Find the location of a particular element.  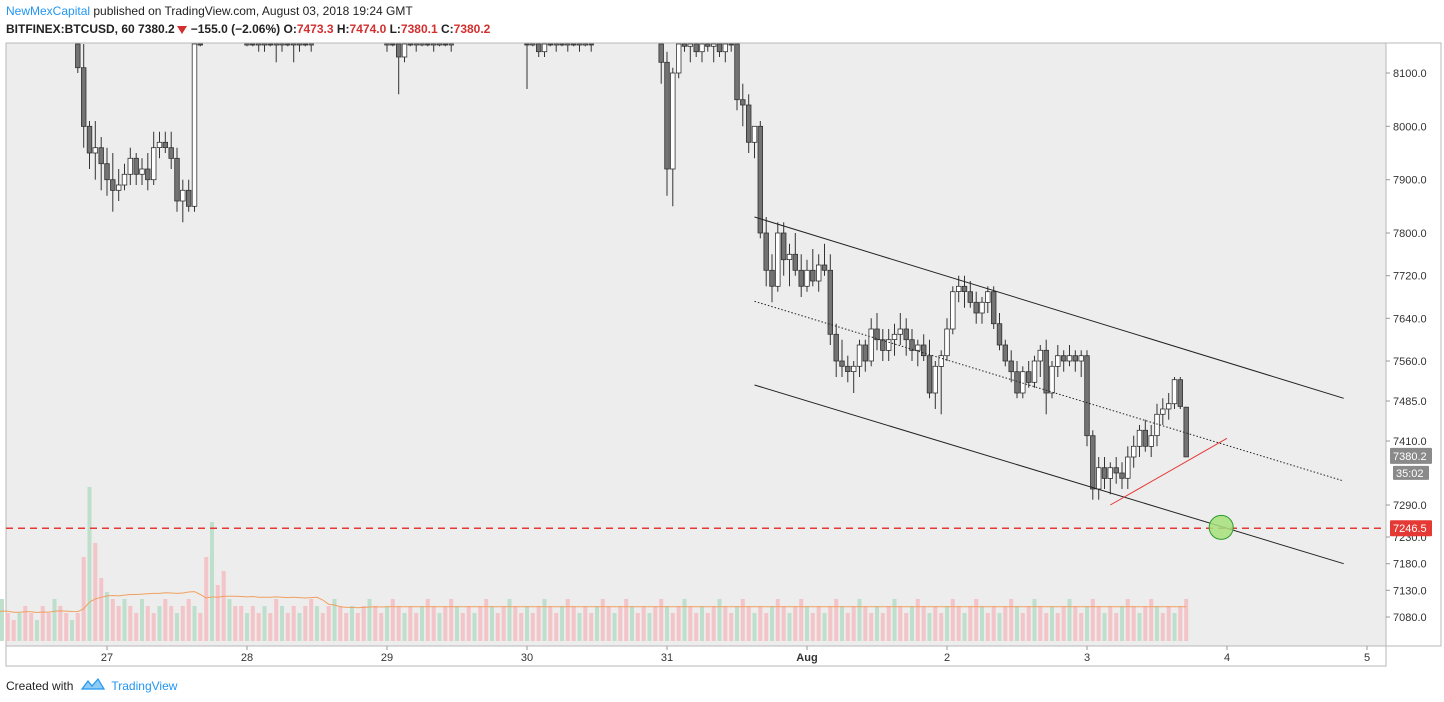

channel-mid-line is located at coordinates (1049, 391).